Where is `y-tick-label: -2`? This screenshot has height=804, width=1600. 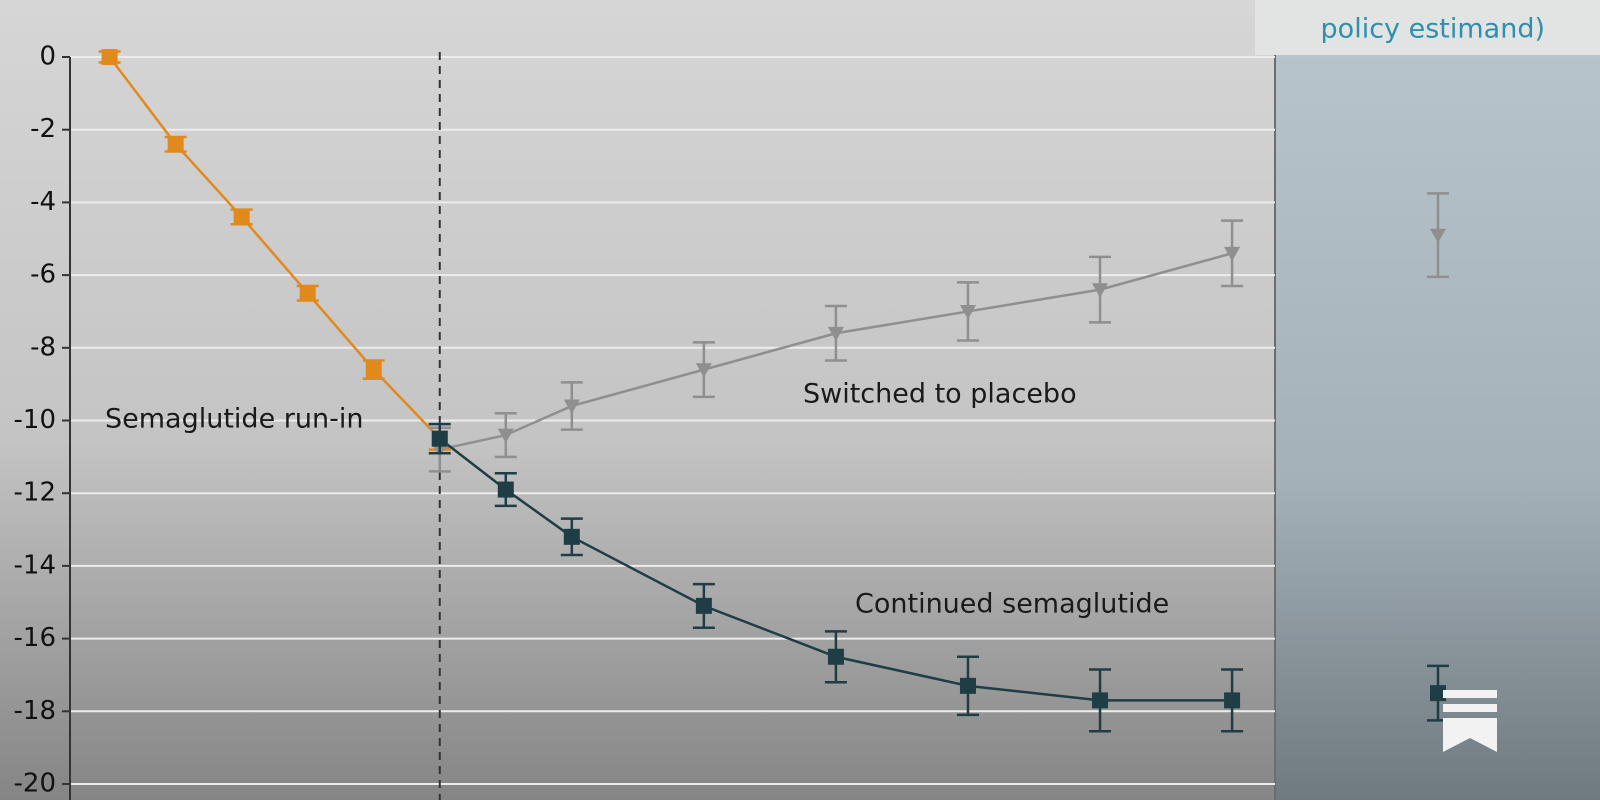
y-tick-label: -2 is located at coordinates (43, 129).